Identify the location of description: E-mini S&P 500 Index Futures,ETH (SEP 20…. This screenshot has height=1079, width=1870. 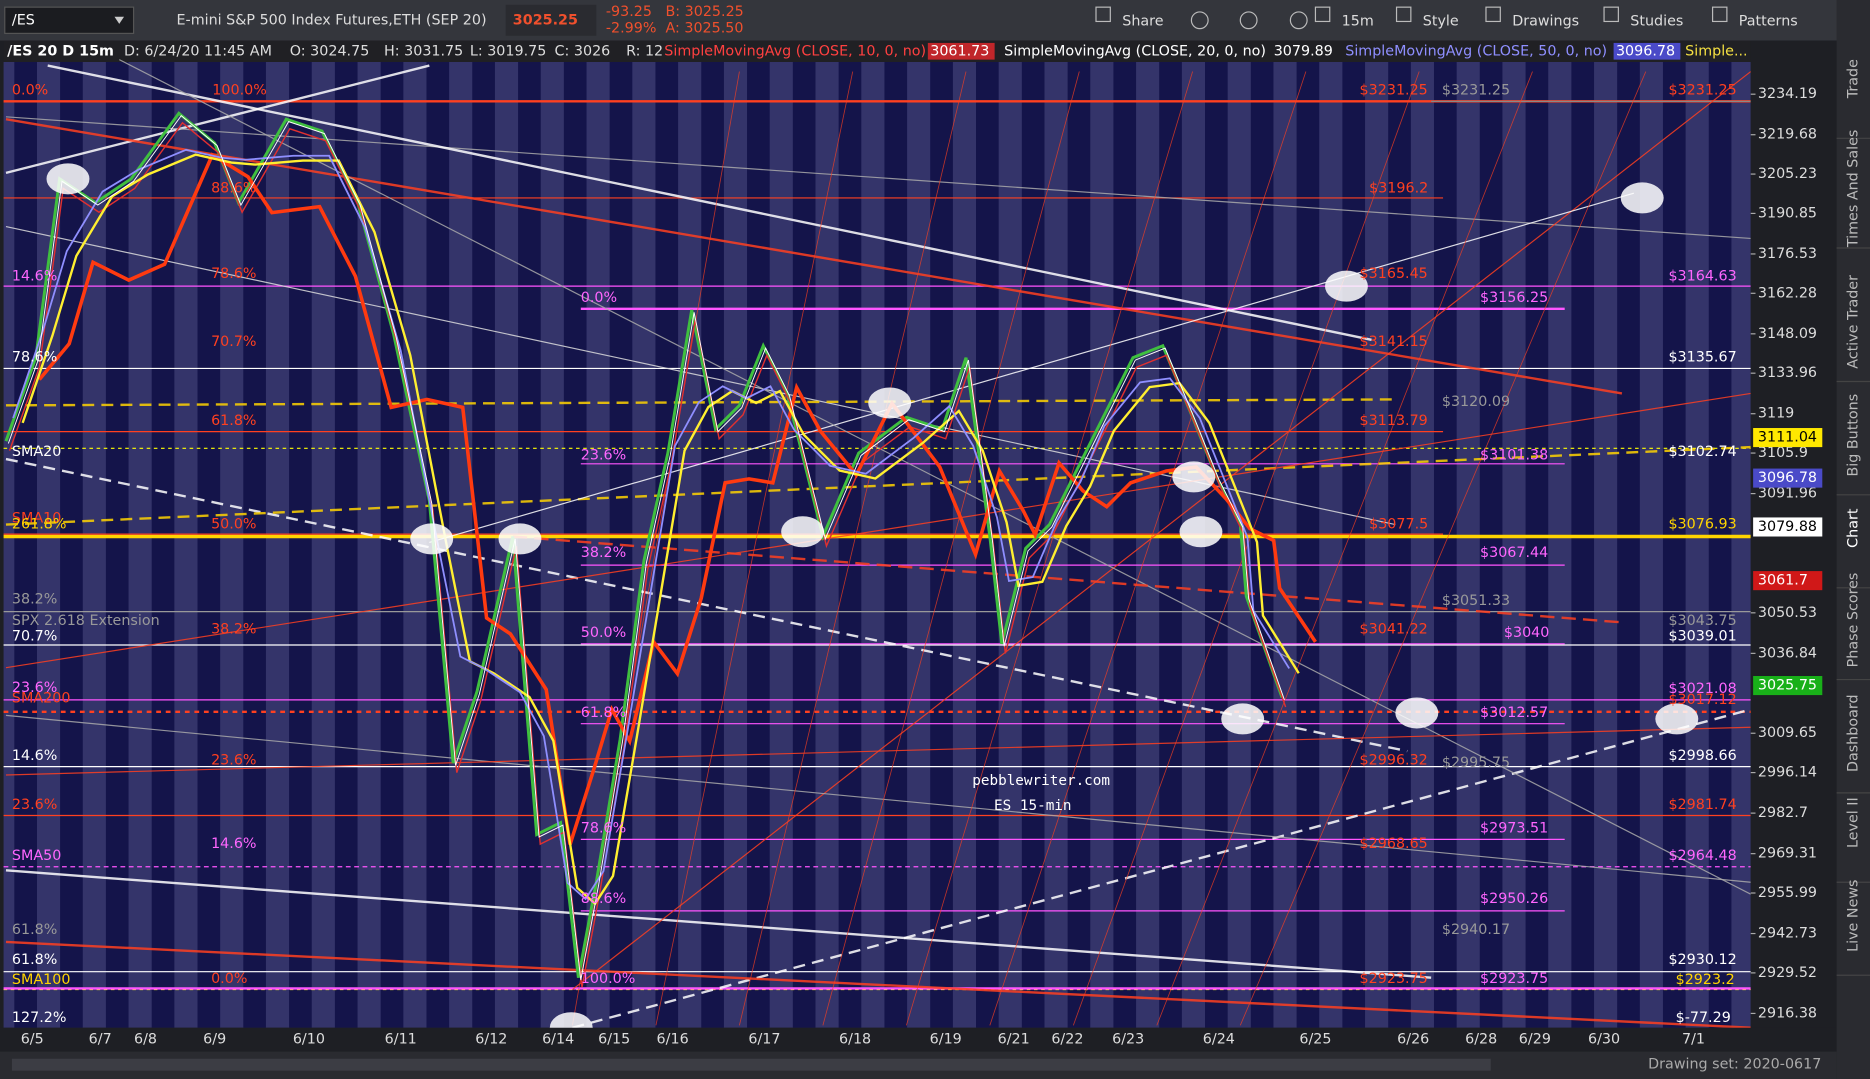
(332, 20).